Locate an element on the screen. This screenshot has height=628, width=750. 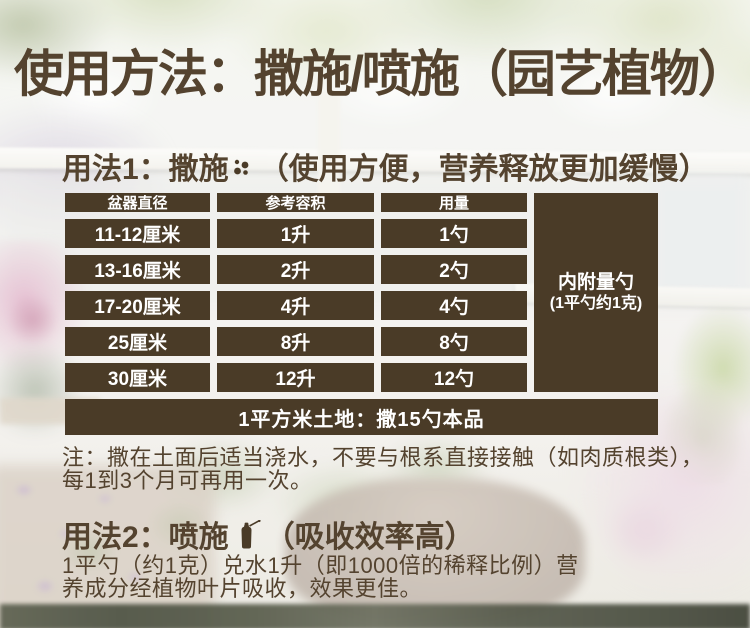
method2-desc-line2: 养成分经植物叶片吸收，效果更佳。 is located at coordinates (242, 588).